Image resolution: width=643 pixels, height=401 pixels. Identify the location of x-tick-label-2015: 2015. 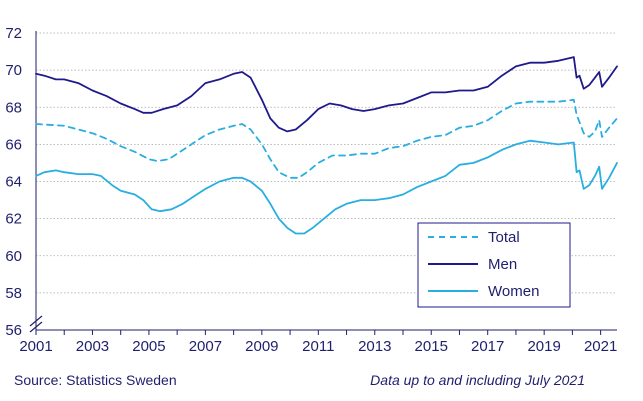
(431, 346).